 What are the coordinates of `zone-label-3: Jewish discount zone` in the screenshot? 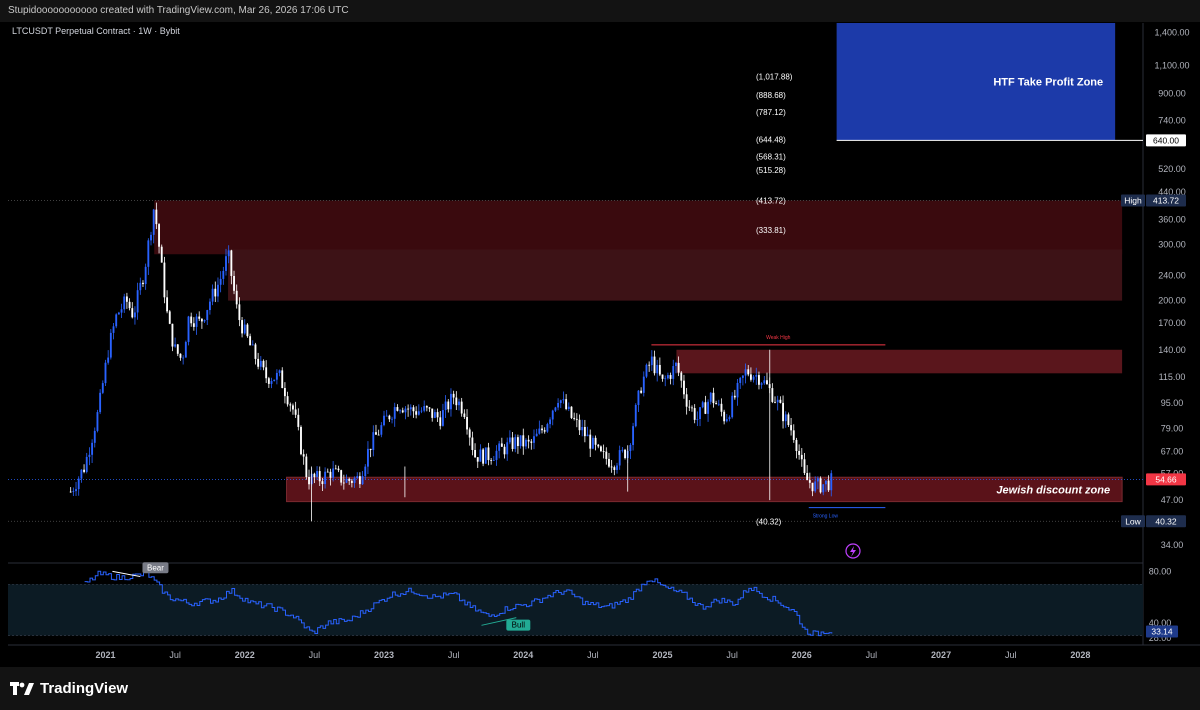 It's located at (1053, 490).